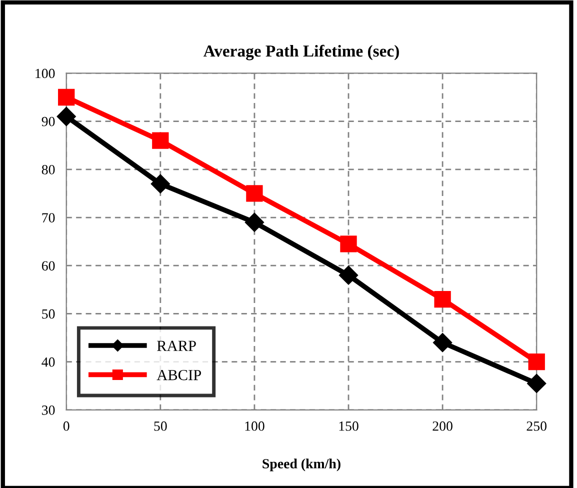 This screenshot has height=488, width=577. Describe the element at coordinates (348, 426) in the screenshot. I see `x-tick-label: 150` at that location.